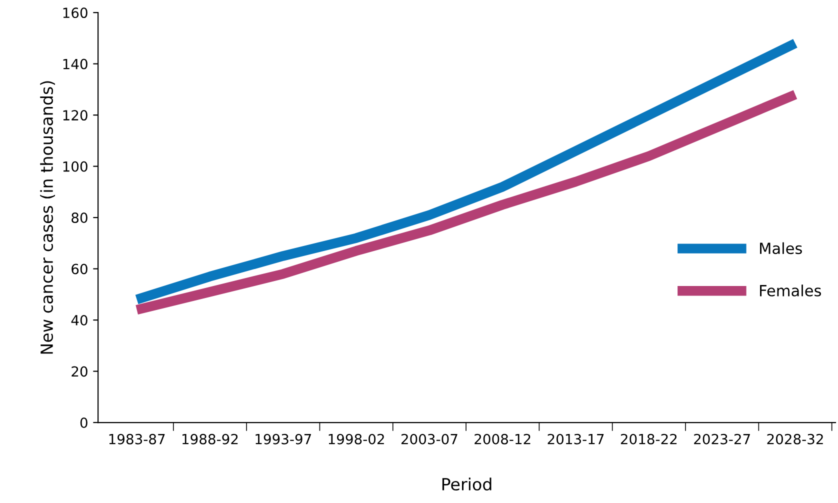 The image size is (838, 503). I want to click on x-tick-label: 1998-02, so click(356, 439).